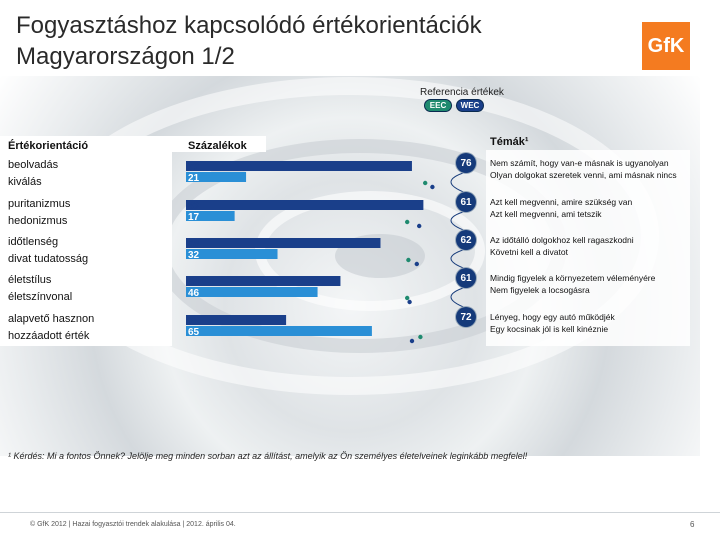 This screenshot has height=540, width=720. What do you see at coordinates (194, 206) in the screenshot?
I see `bar-value-label: 83` at bounding box center [194, 206].